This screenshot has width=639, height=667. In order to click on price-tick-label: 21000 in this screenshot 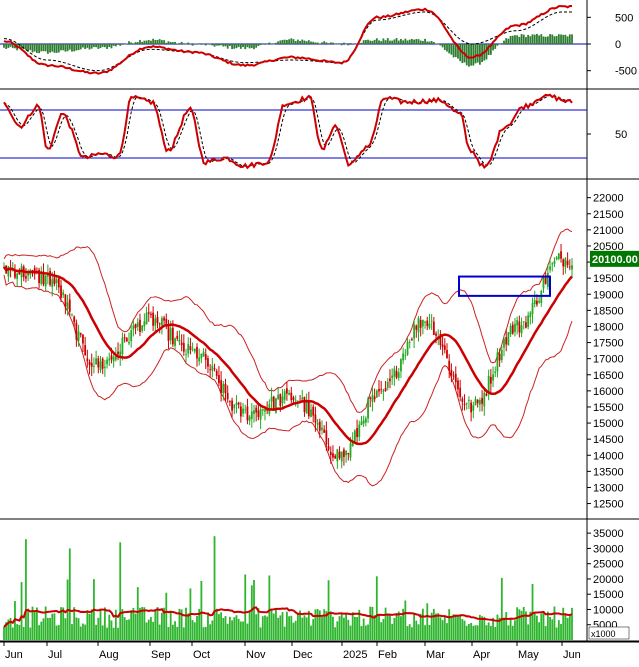, I will do `click(608, 231)`.